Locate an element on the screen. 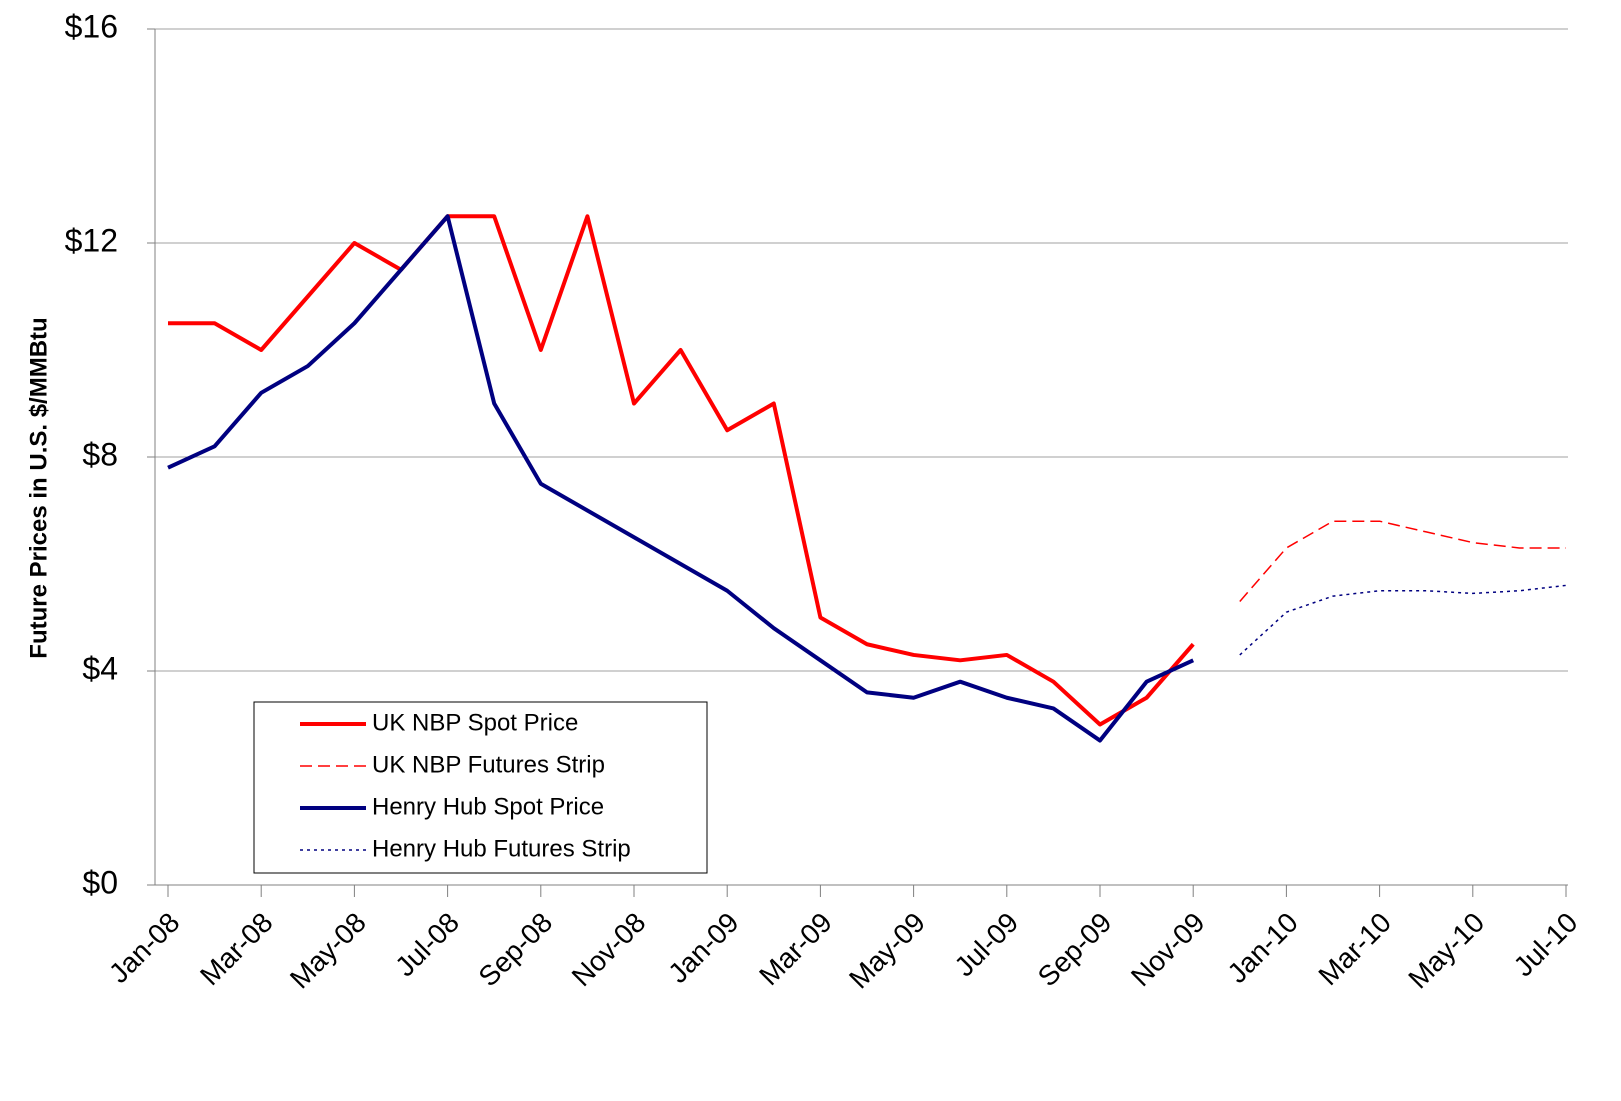 This screenshot has width=1621, height=1101. y-tick-label: $8 is located at coordinates (100, 454).